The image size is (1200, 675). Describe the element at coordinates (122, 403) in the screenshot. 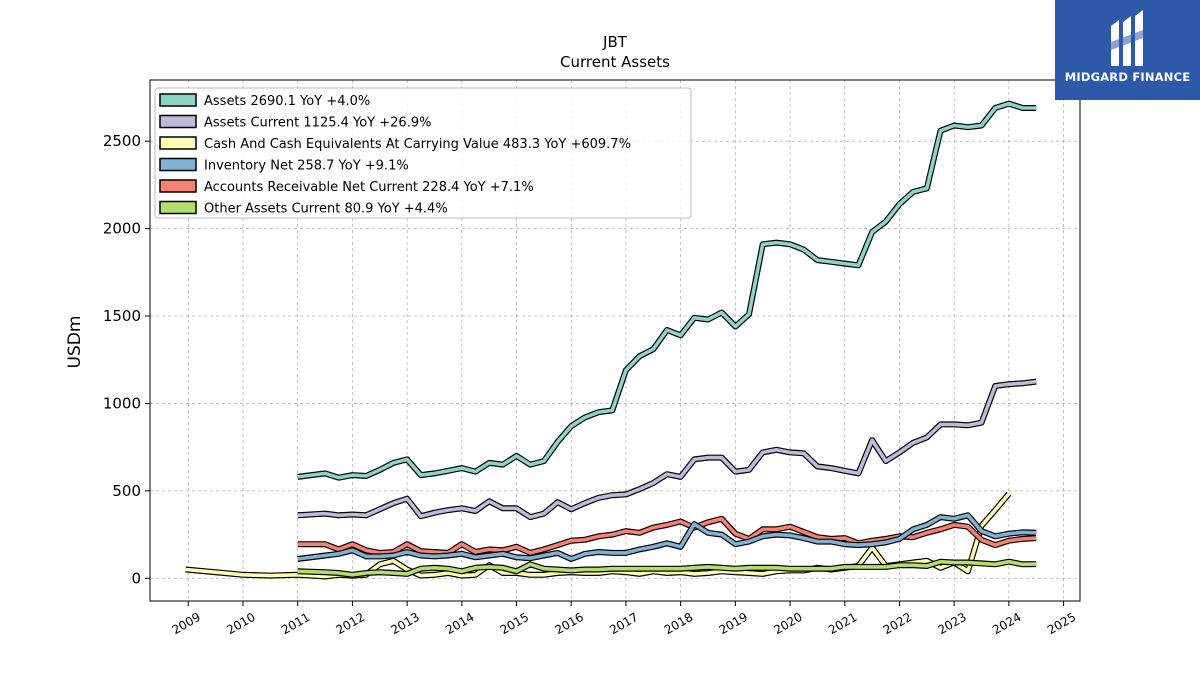

I see `y-tick-label: 1000` at that location.